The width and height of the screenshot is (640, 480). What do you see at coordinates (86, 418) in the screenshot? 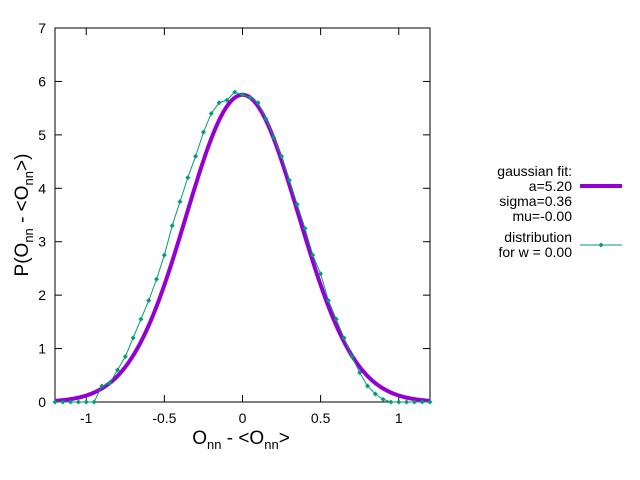
I see `x-tick-label: -1` at bounding box center [86, 418].